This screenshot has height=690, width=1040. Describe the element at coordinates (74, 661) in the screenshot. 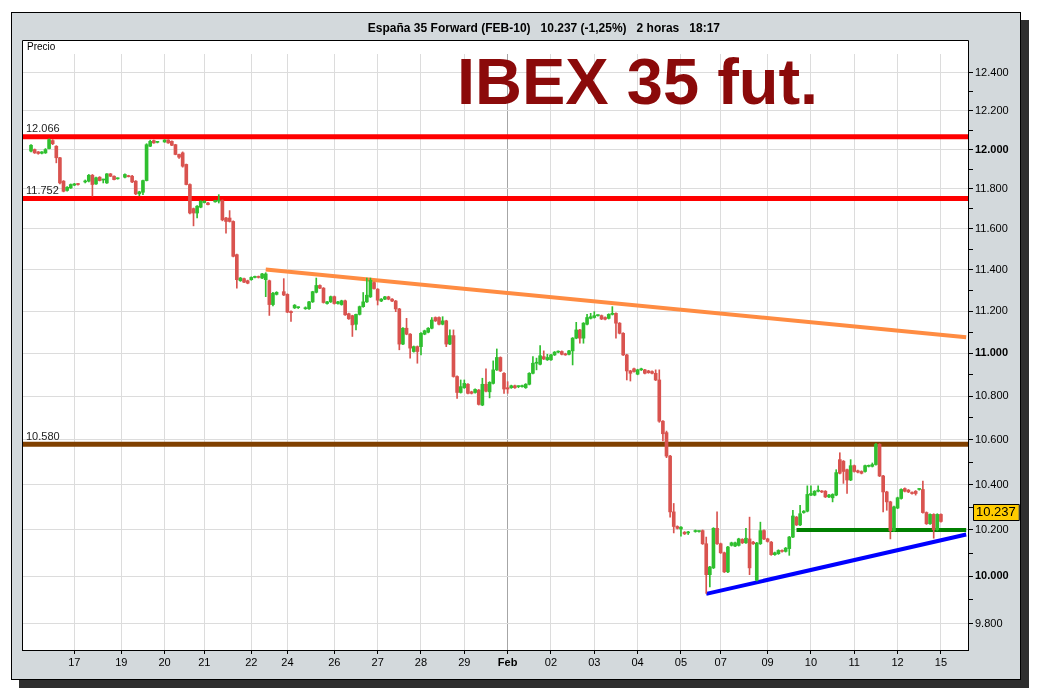

I see `x-tick-label: 17` at that location.